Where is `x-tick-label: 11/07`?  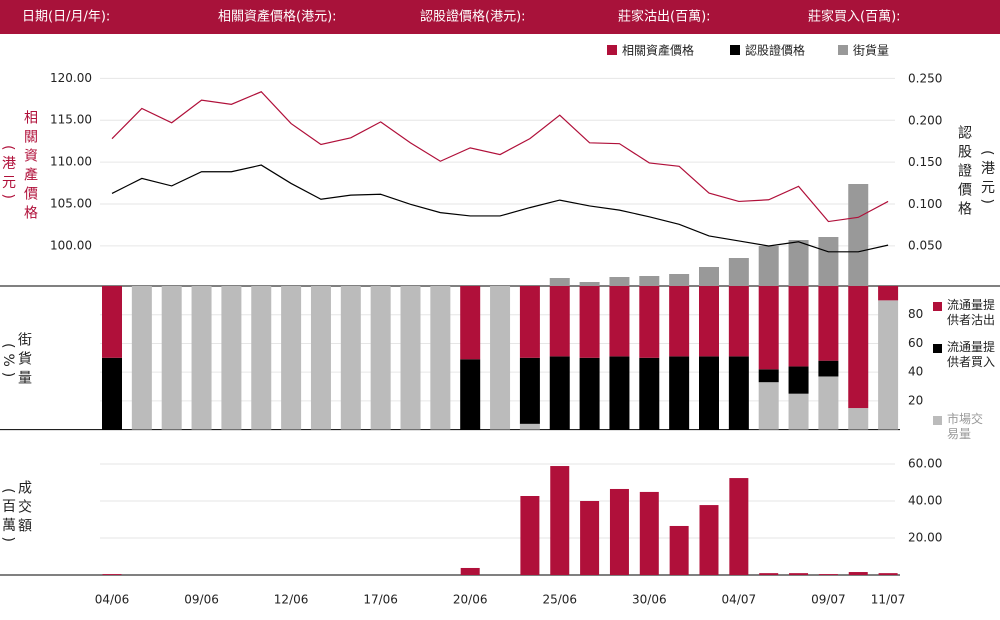 x-tick-label: 11/07 is located at coordinates (888, 600).